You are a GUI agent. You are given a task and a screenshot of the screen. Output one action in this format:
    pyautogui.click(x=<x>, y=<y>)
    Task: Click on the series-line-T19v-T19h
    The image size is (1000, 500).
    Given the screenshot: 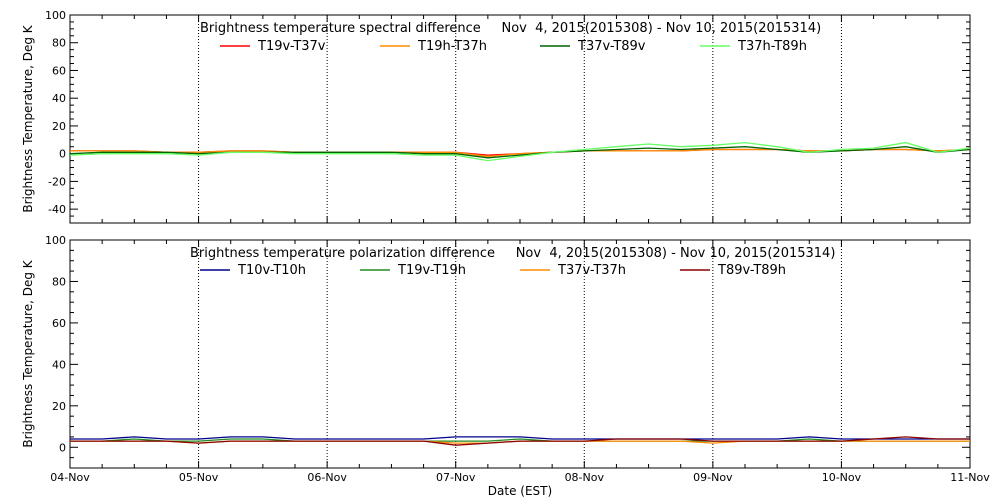 What is the action you would take?
    pyautogui.click(x=520, y=440)
    